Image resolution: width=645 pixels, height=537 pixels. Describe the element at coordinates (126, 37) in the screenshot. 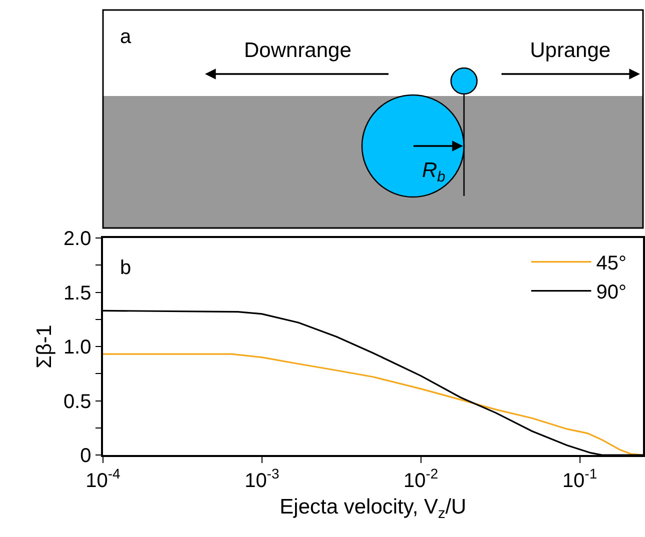

I see `text: a` at that location.